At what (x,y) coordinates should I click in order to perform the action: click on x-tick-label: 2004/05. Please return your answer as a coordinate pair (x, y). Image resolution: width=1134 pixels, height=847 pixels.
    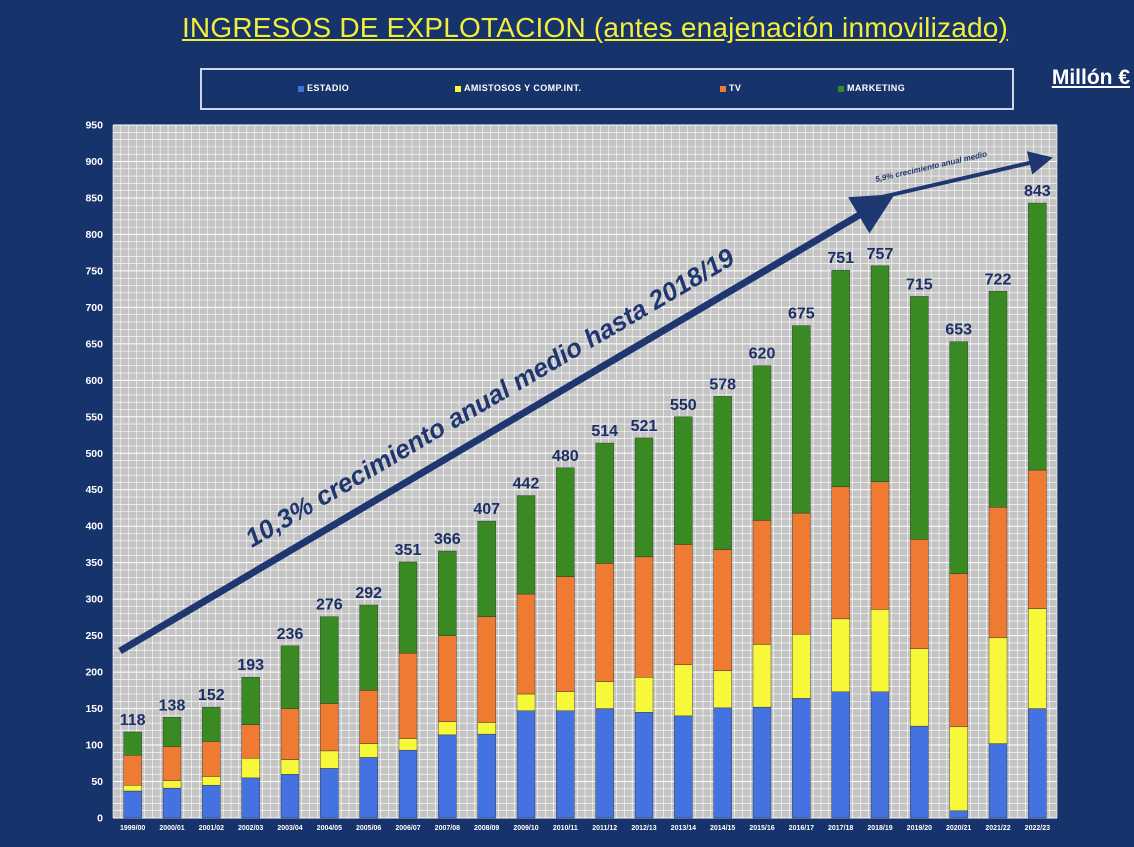
    Looking at the image, I should click on (329, 828).